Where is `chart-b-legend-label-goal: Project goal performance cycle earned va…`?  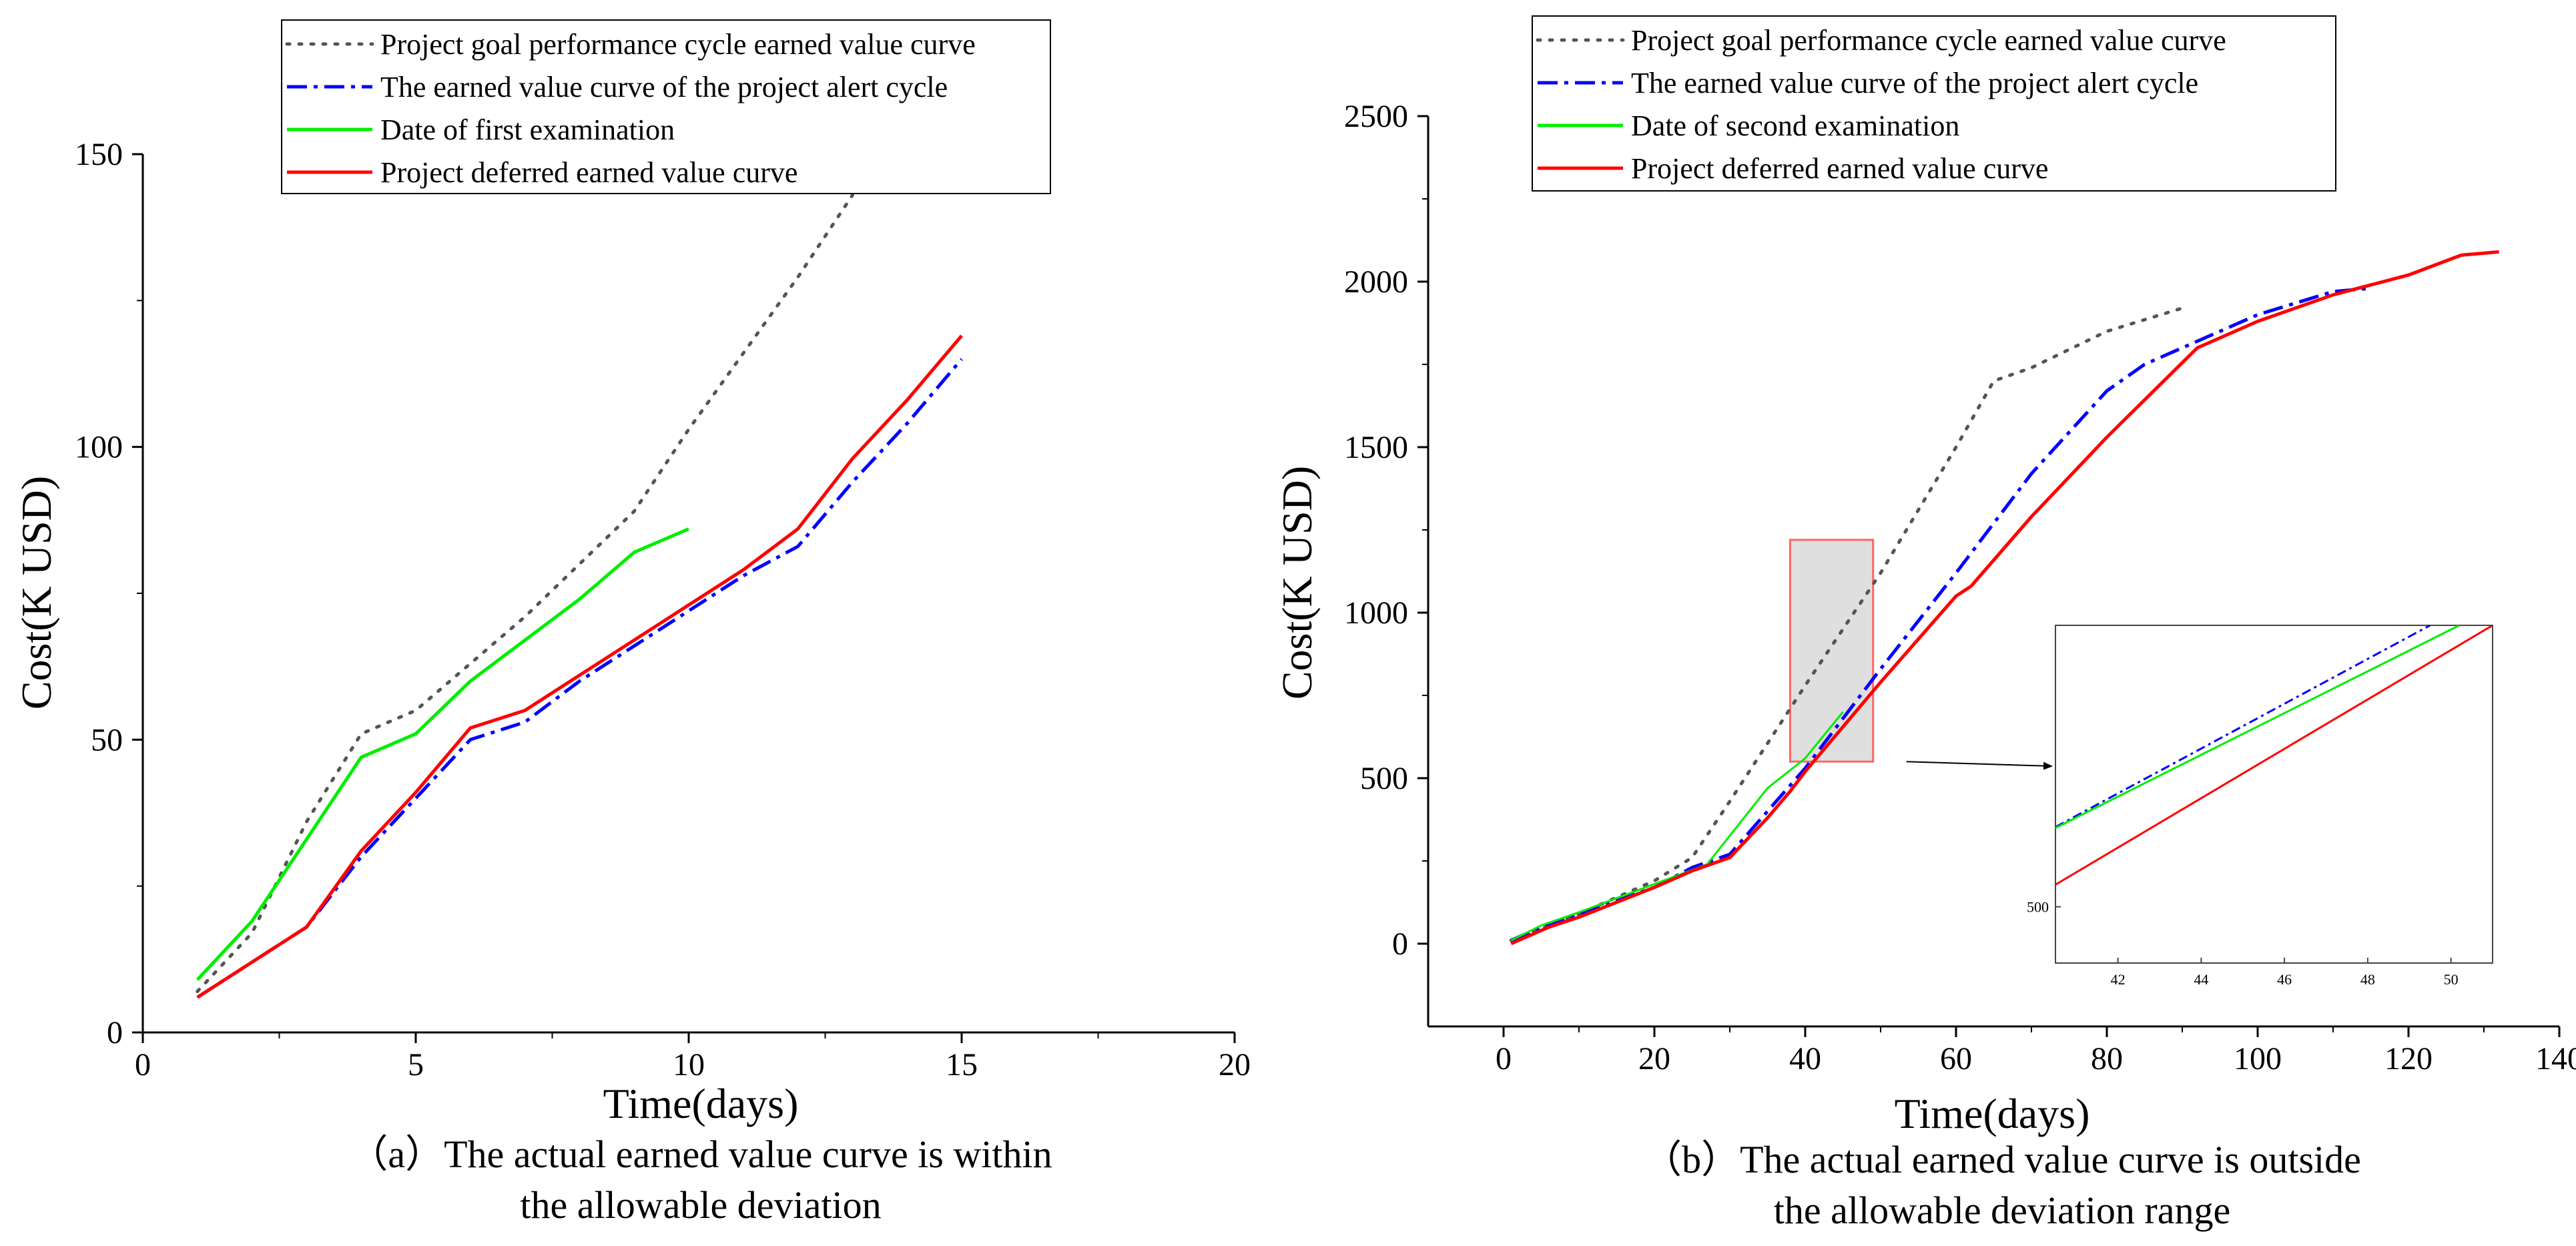 chart-b-legend-label-goal: Project goal performance cycle earned va… is located at coordinates (1928, 40).